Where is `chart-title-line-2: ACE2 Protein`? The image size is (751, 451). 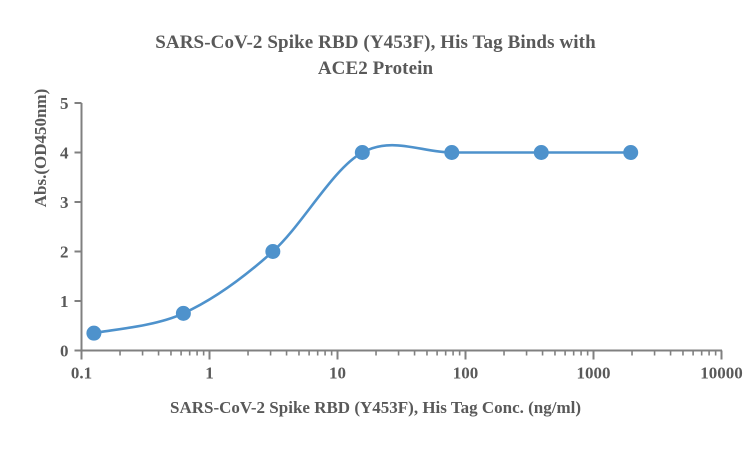
chart-title-line-2: ACE2 Protein is located at coordinates (375, 68).